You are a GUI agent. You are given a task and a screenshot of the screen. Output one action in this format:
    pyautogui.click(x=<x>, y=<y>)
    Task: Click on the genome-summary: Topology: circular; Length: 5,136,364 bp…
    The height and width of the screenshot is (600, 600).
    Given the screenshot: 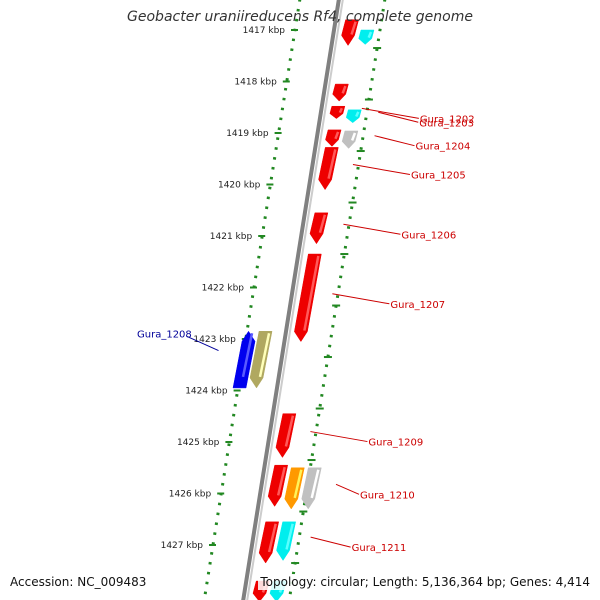 What is the action you would take?
    pyautogui.click(x=425, y=582)
    